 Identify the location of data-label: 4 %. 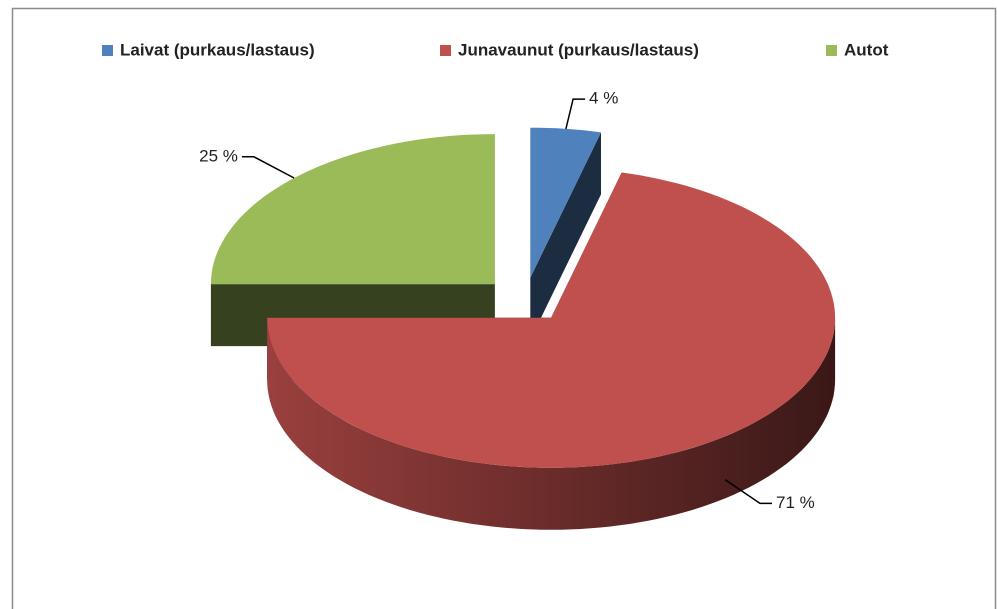
(603, 98).